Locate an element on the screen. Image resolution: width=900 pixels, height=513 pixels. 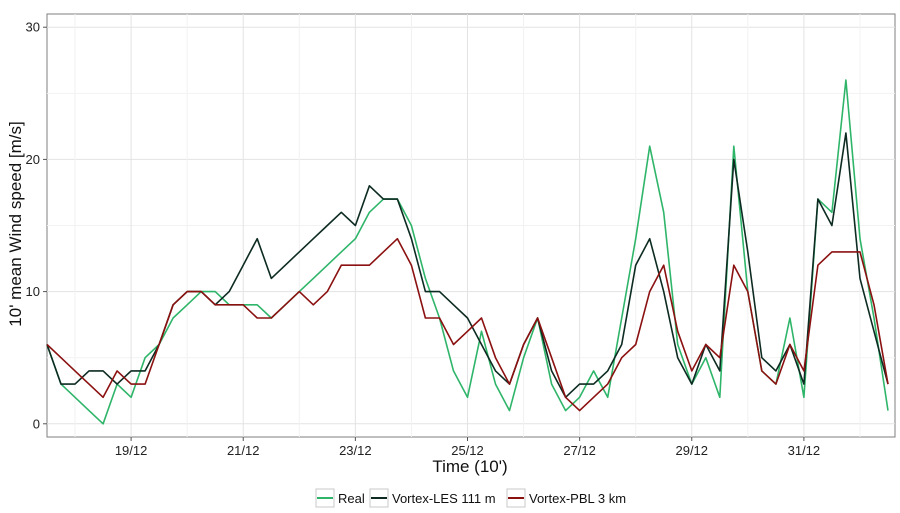
x-tick-label: 27/12 is located at coordinates (579, 450).